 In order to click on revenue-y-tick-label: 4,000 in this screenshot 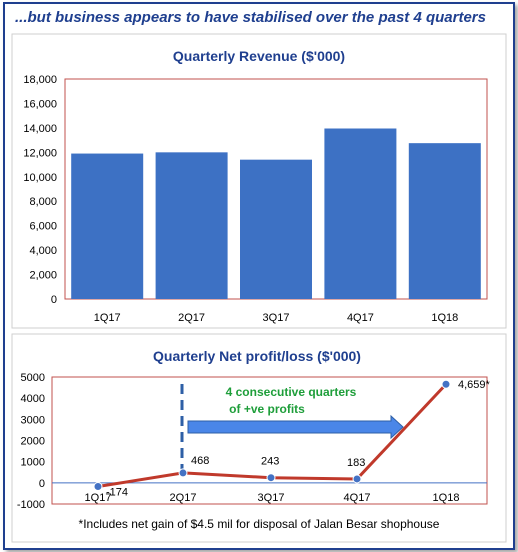, I will do `click(43, 251)`.